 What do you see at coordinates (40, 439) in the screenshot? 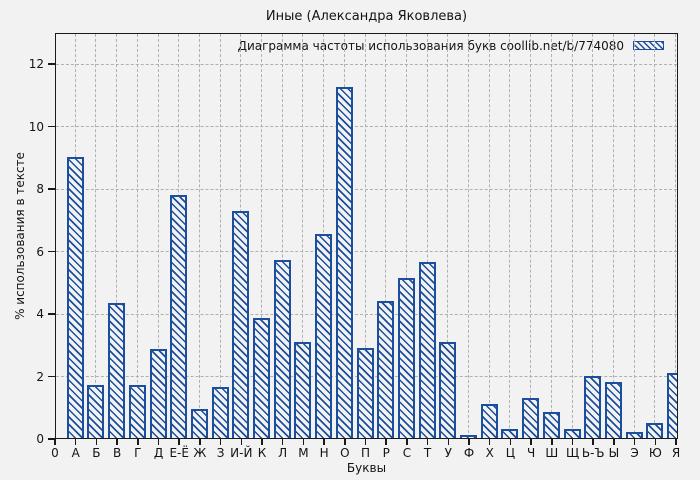
I see `y-tick-label: 0` at bounding box center [40, 439].